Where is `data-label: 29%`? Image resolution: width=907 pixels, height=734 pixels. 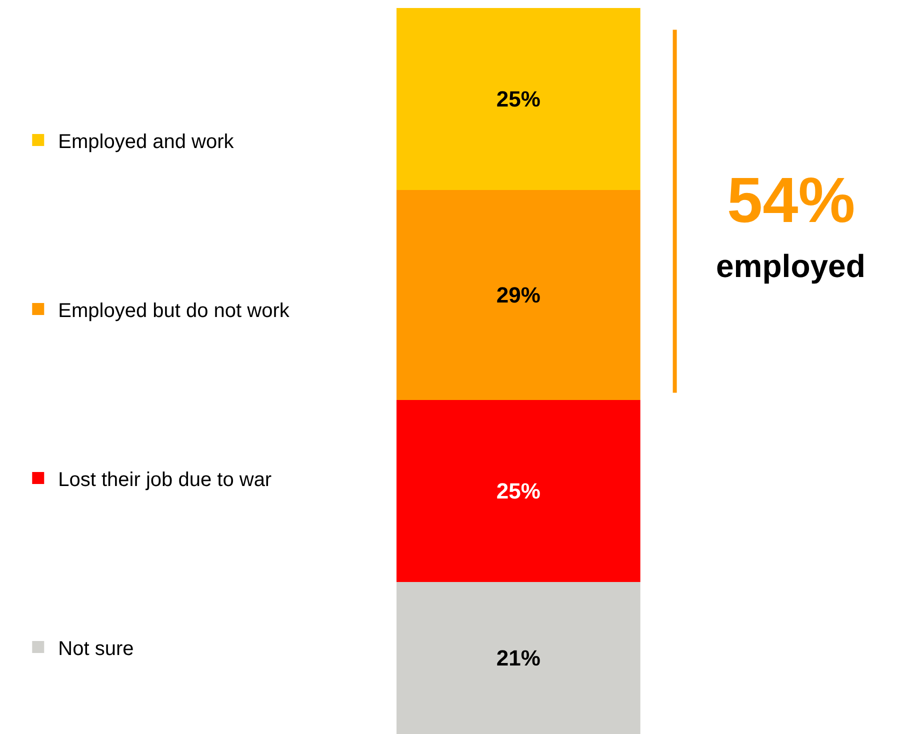
data-label: 29% is located at coordinates (518, 295).